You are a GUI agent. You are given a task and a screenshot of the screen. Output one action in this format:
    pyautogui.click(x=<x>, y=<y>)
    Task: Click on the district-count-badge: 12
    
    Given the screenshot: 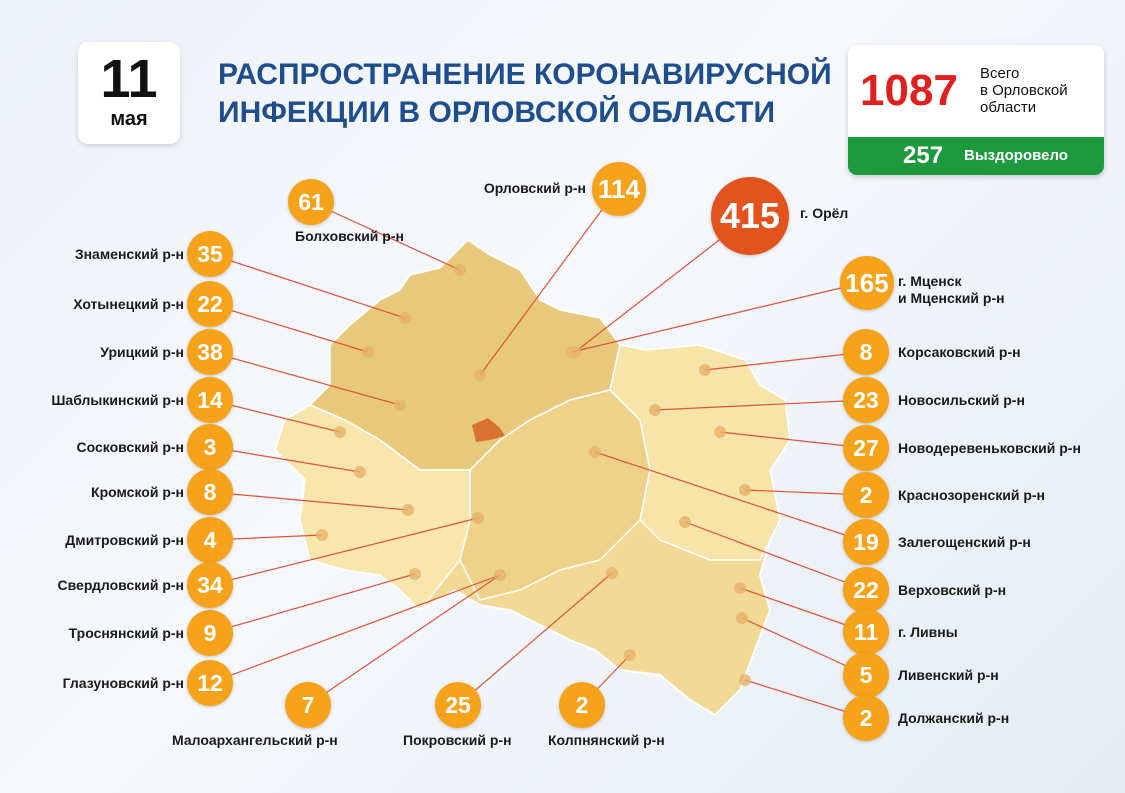 What is the action you would take?
    pyautogui.click(x=210, y=683)
    